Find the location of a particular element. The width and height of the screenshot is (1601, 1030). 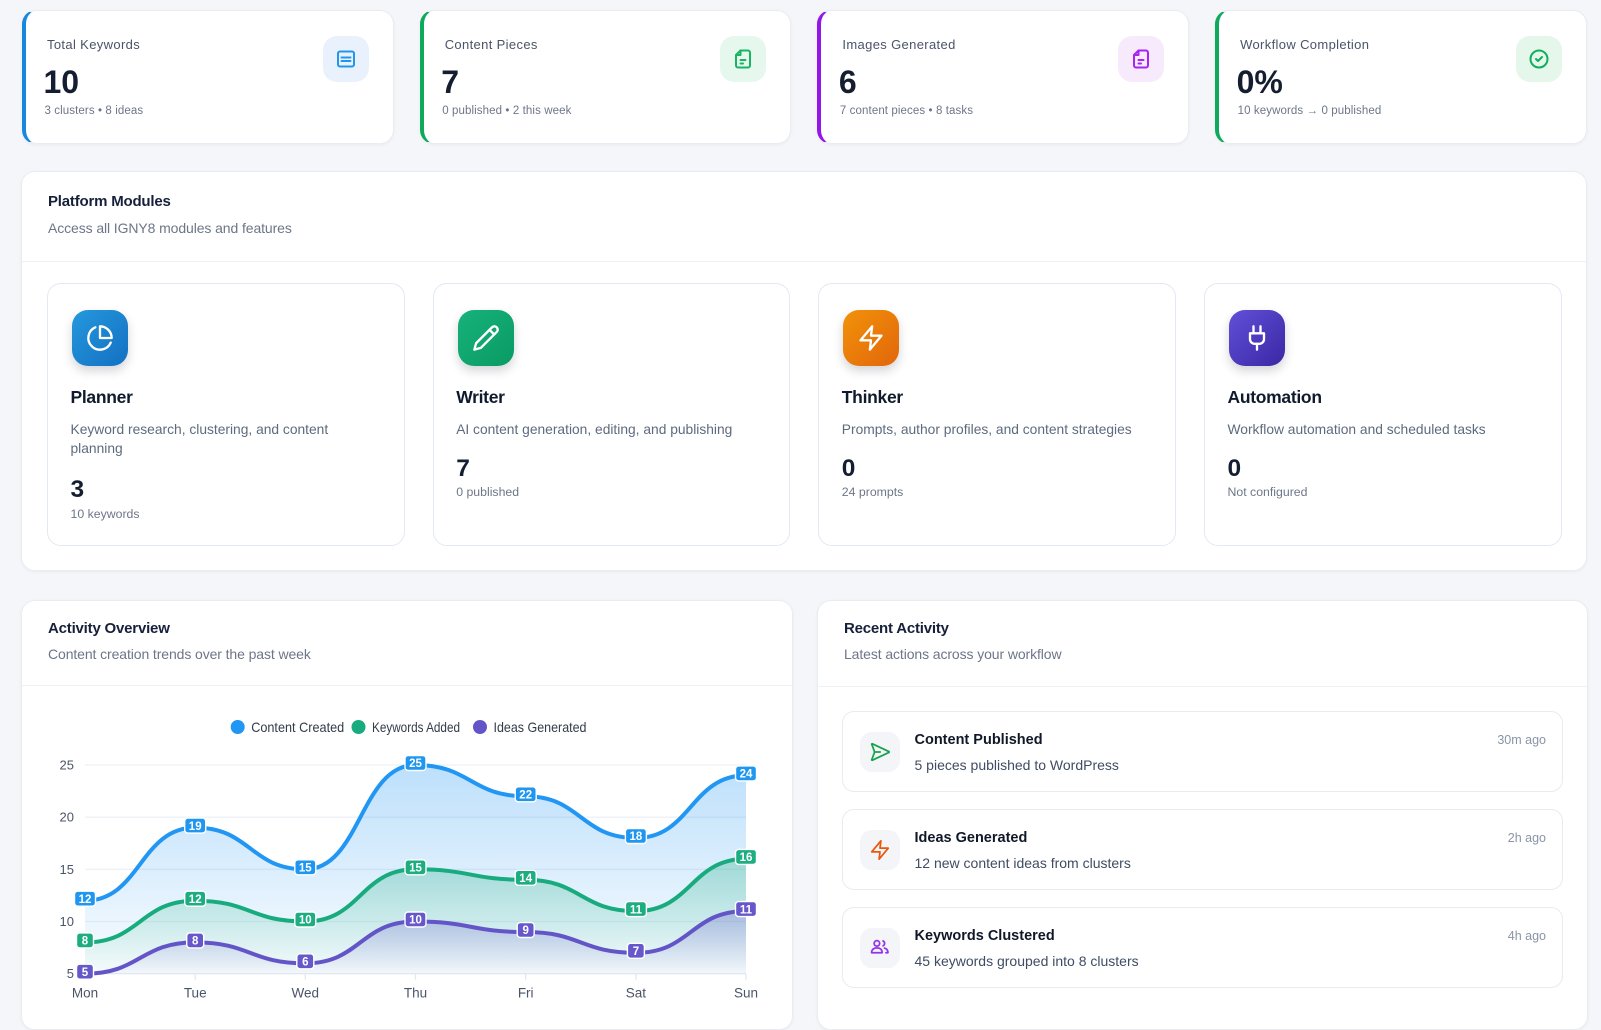

svg-text: Keywords Added is located at coordinates (416, 727).